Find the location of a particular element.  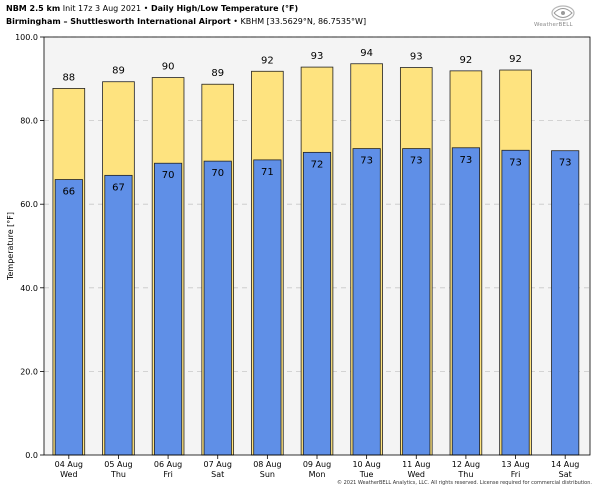

swirl-logo-icon is located at coordinates (563, 13).